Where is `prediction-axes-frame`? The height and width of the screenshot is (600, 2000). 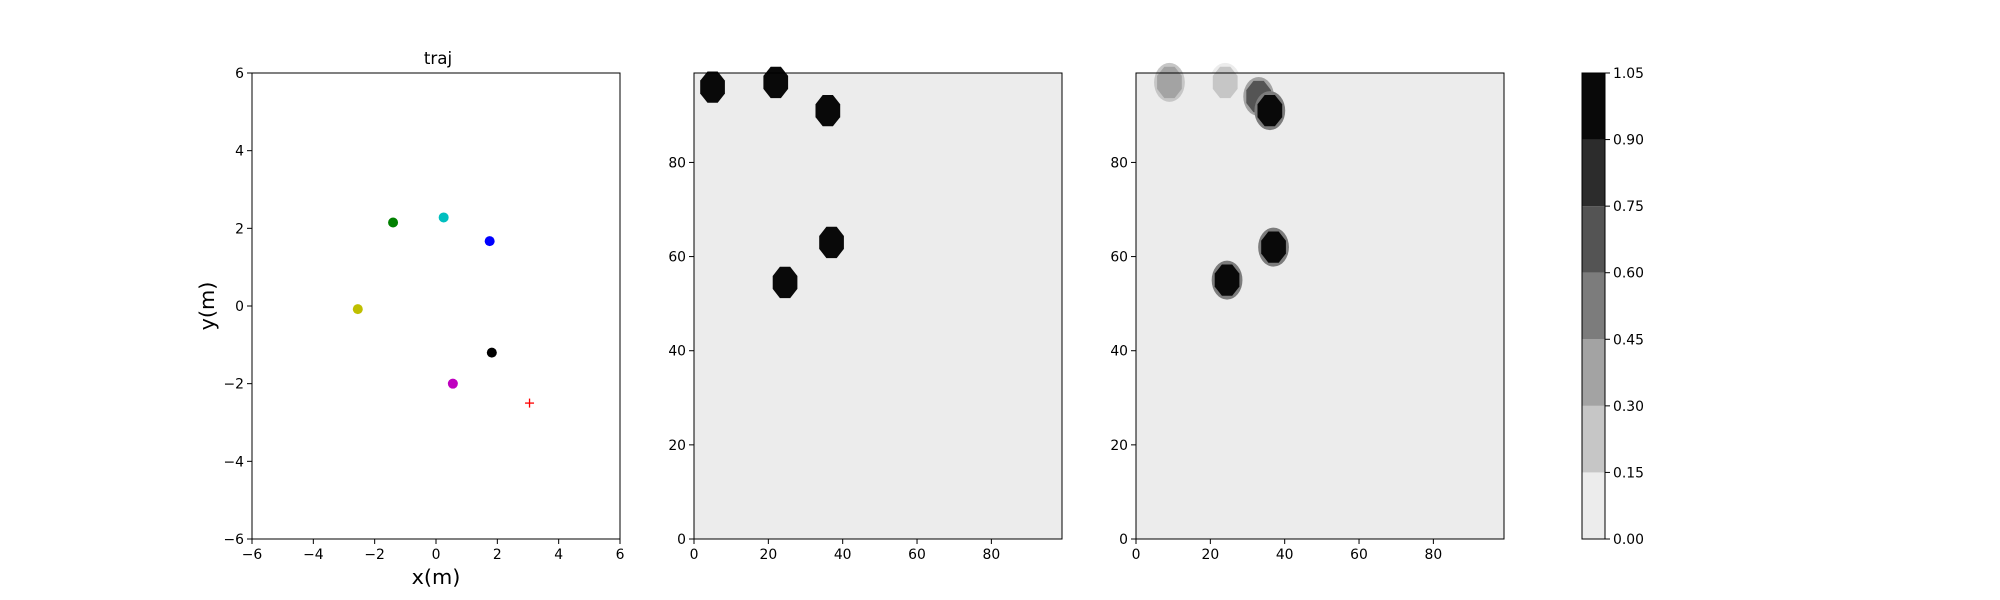
prediction-axes-frame is located at coordinates (1320, 306).